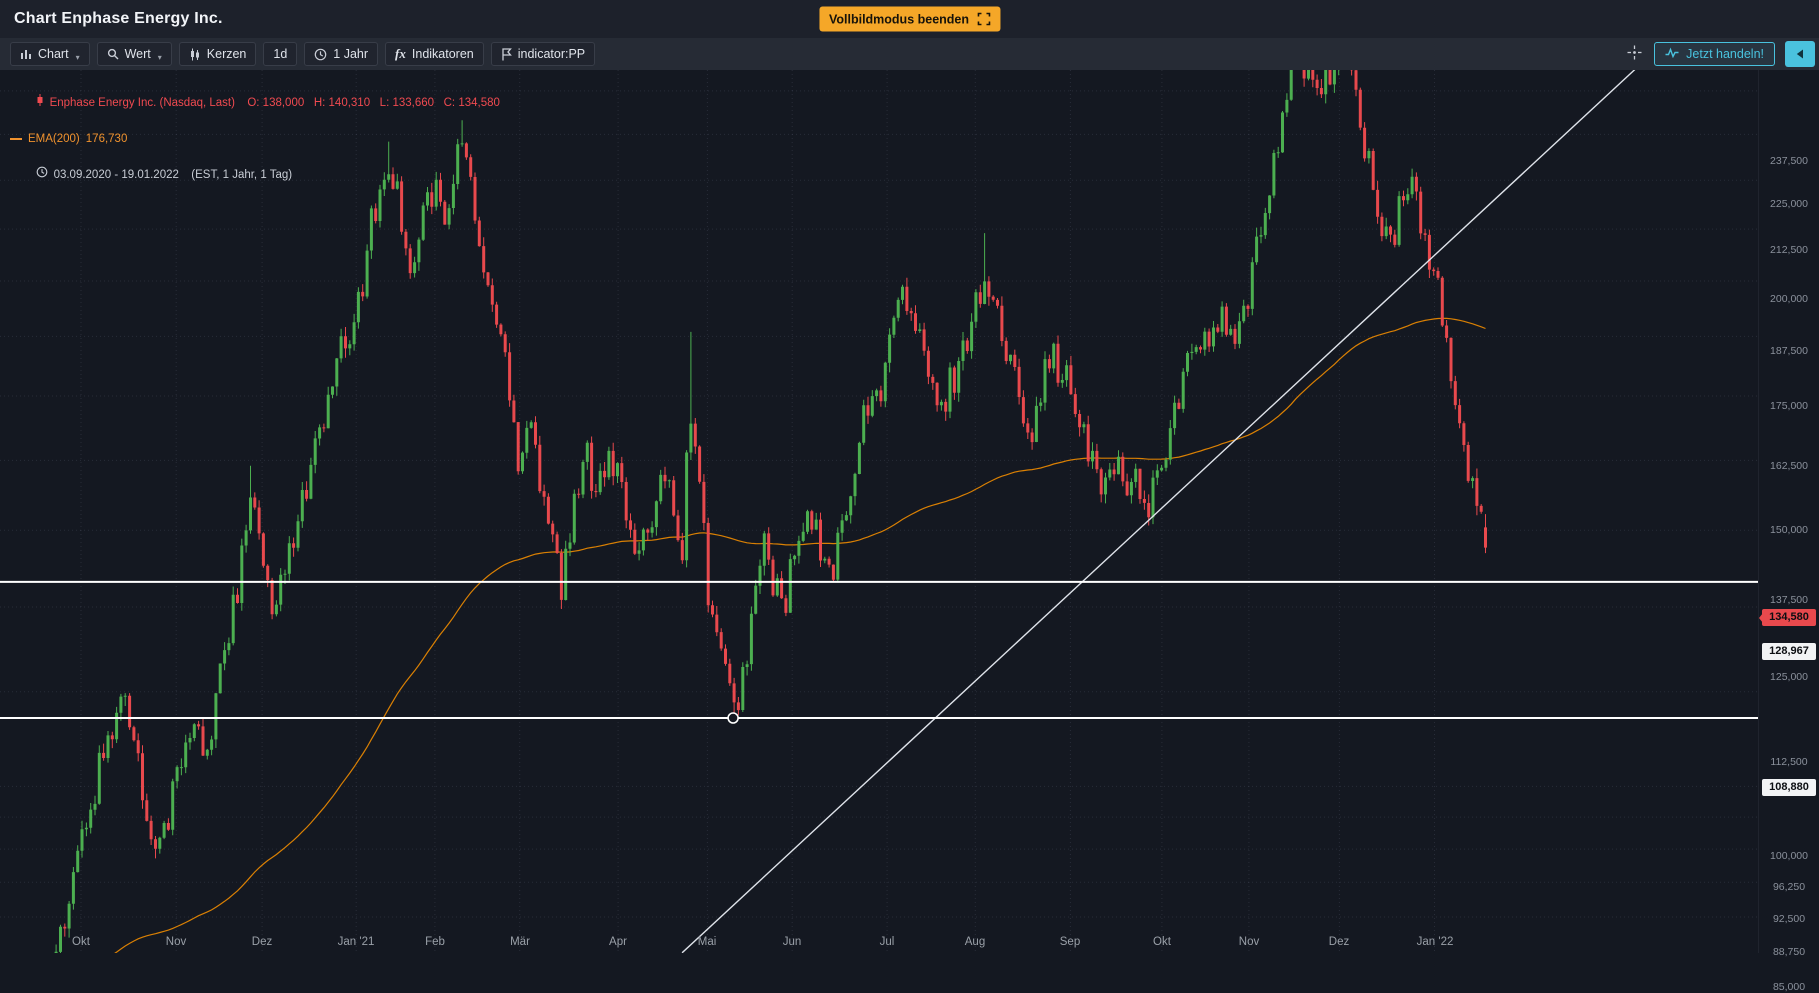 The width and height of the screenshot is (1819, 993). I want to click on legend-date-range: 03.09.2020 - 19.01.2022, so click(116, 175).